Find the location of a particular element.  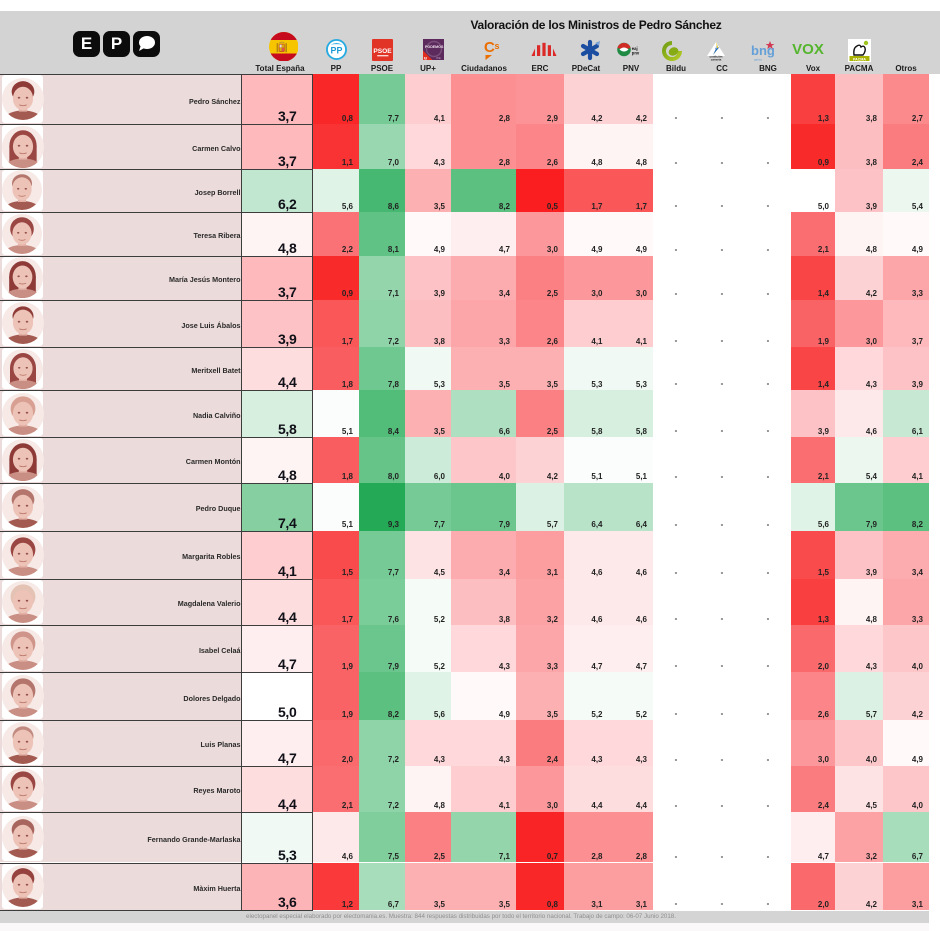

svg-text: pnv is located at coordinates (636, 53).